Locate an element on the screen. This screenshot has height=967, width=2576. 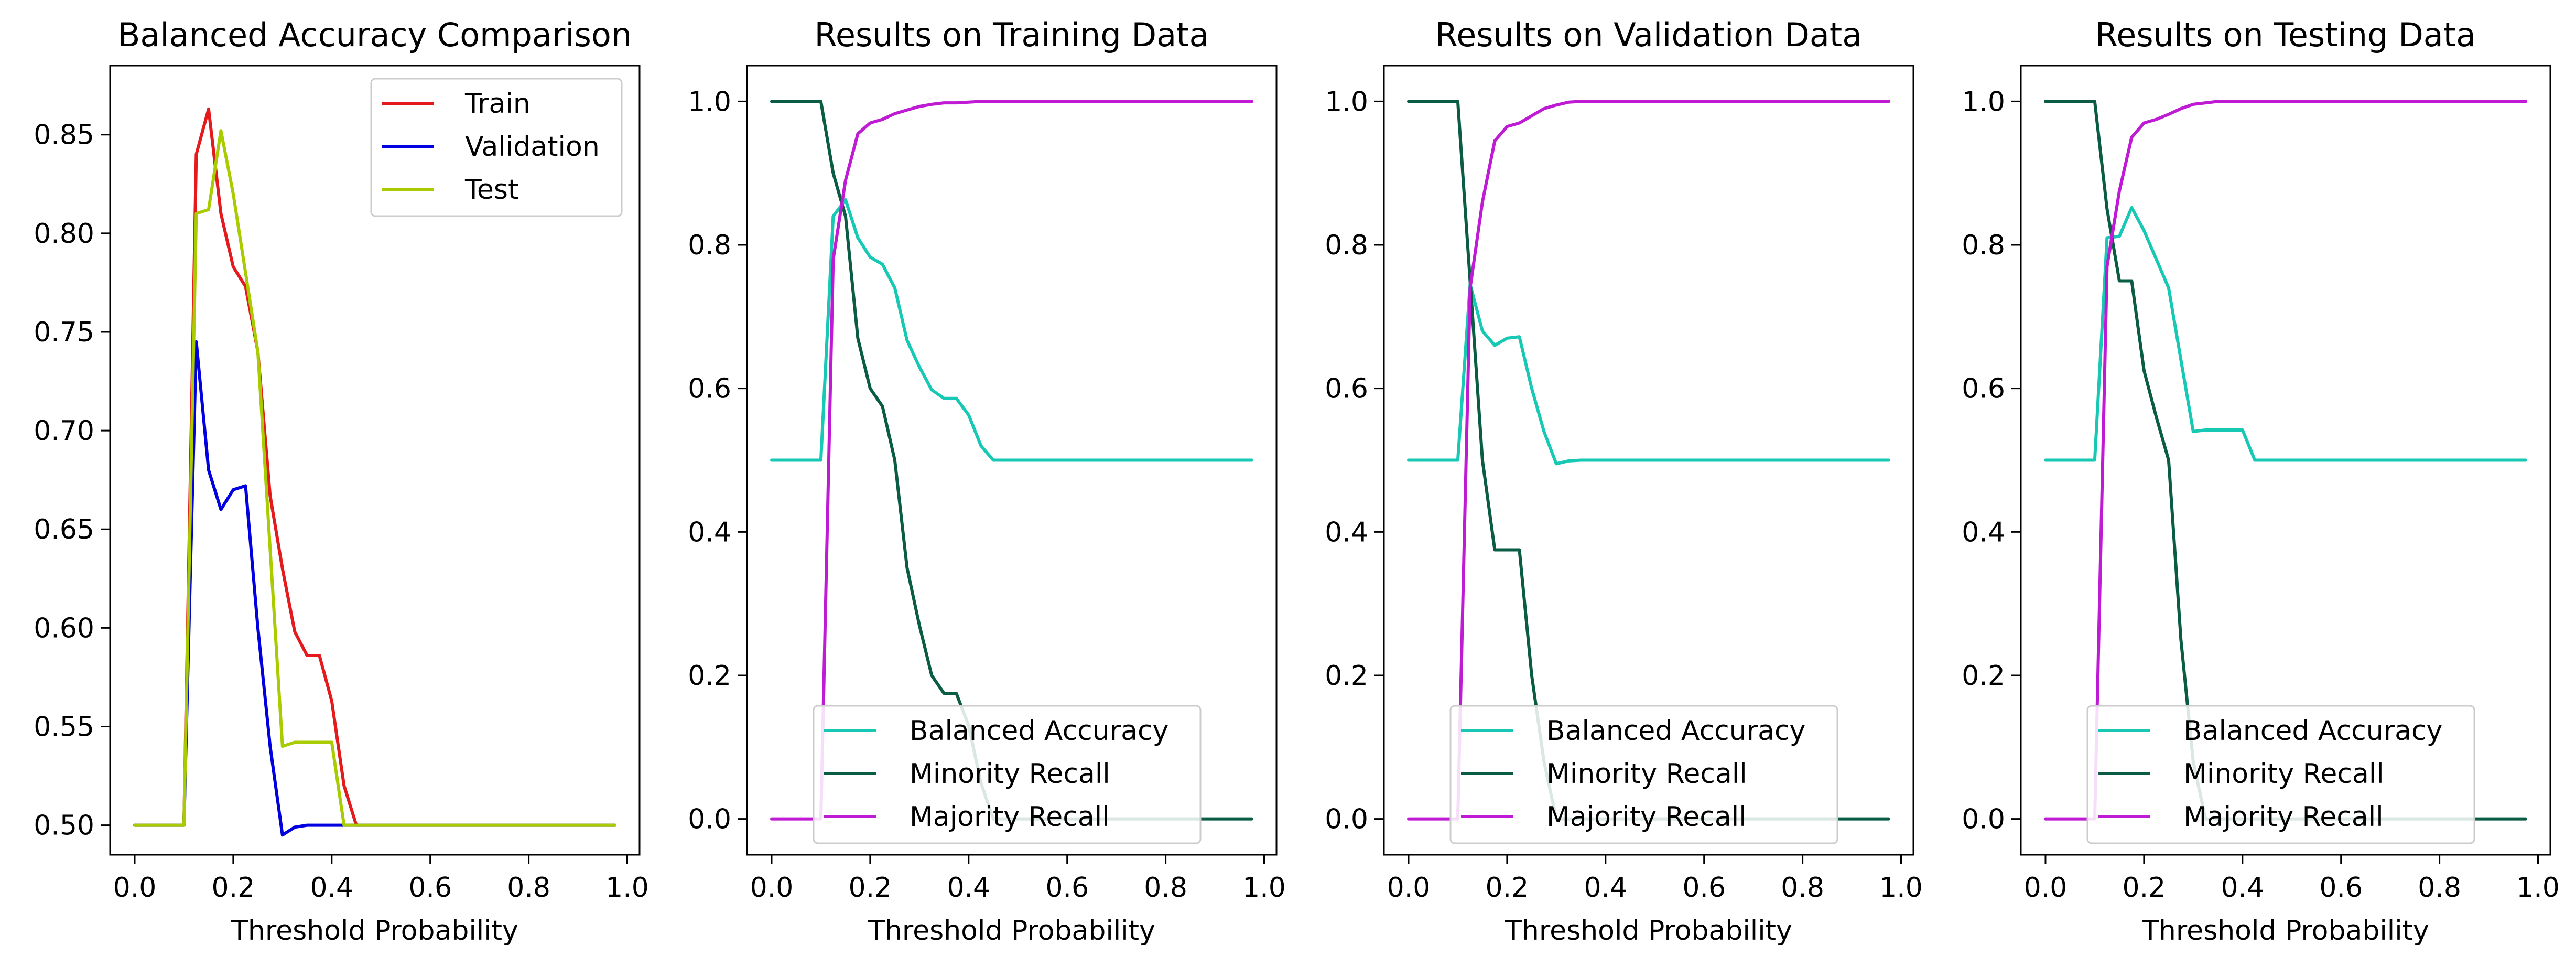
legend-label-validation: Validation is located at coordinates (532, 147).